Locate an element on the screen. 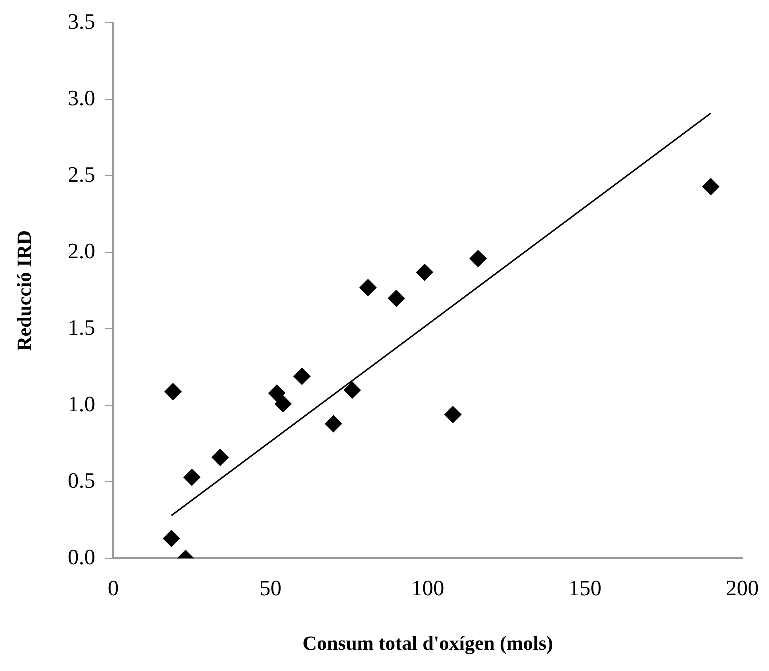 The image size is (769, 671). x-tick-label: 0 is located at coordinates (113, 588).